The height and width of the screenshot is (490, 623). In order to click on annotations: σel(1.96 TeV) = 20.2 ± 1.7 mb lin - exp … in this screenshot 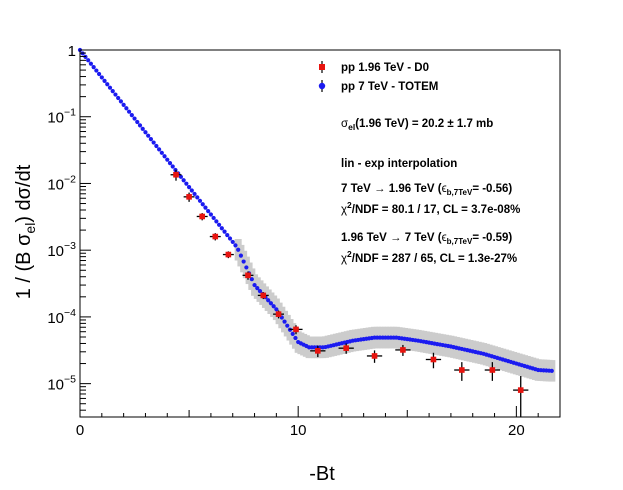, I will do `click(430, 191)`.